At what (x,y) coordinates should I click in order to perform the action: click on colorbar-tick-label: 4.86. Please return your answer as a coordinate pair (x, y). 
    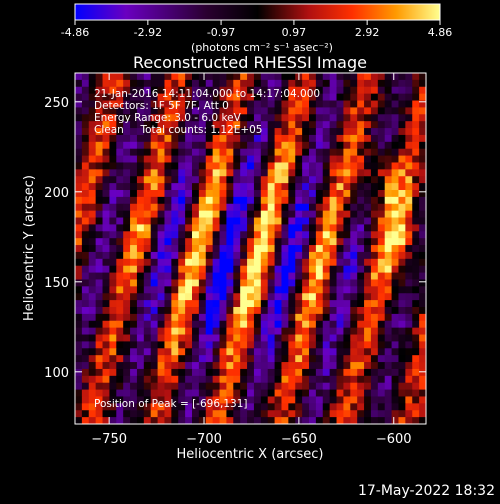
    Looking at the image, I should click on (440, 32).